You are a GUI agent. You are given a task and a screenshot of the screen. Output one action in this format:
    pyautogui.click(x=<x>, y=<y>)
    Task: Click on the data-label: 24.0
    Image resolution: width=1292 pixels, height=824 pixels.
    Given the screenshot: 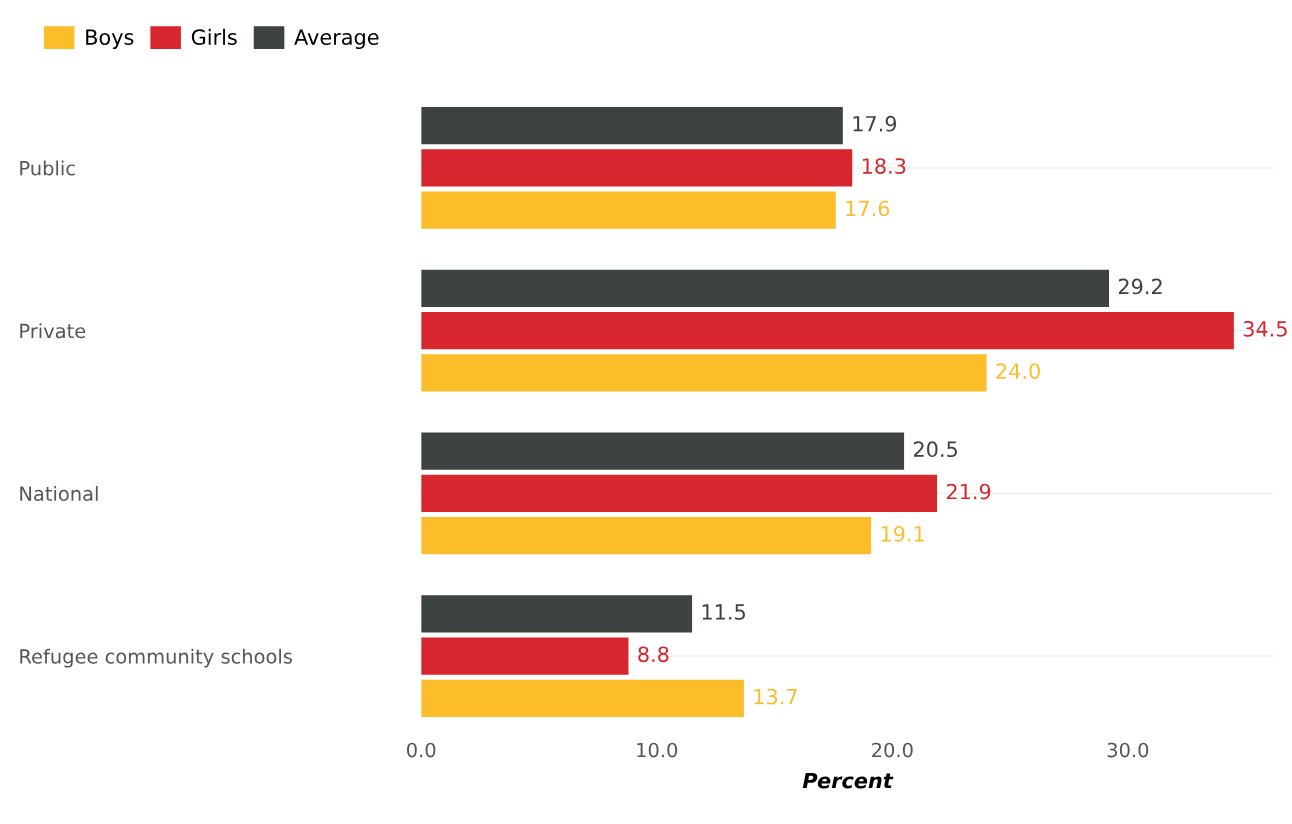 What is the action you would take?
    pyautogui.click(x=1018, y=371)
    